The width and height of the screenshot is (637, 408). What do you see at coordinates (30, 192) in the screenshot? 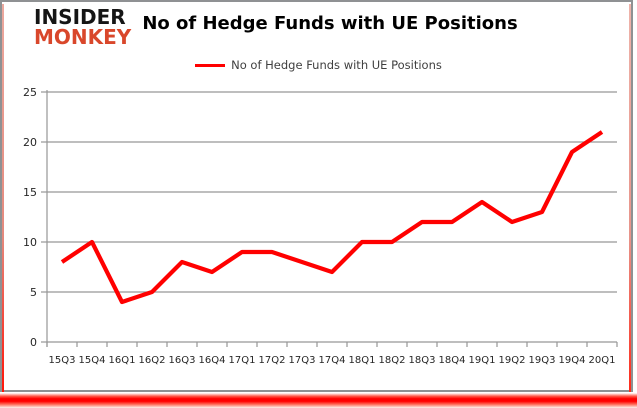
I see `y-axis-label: 15` at bounding box center [30, 192].